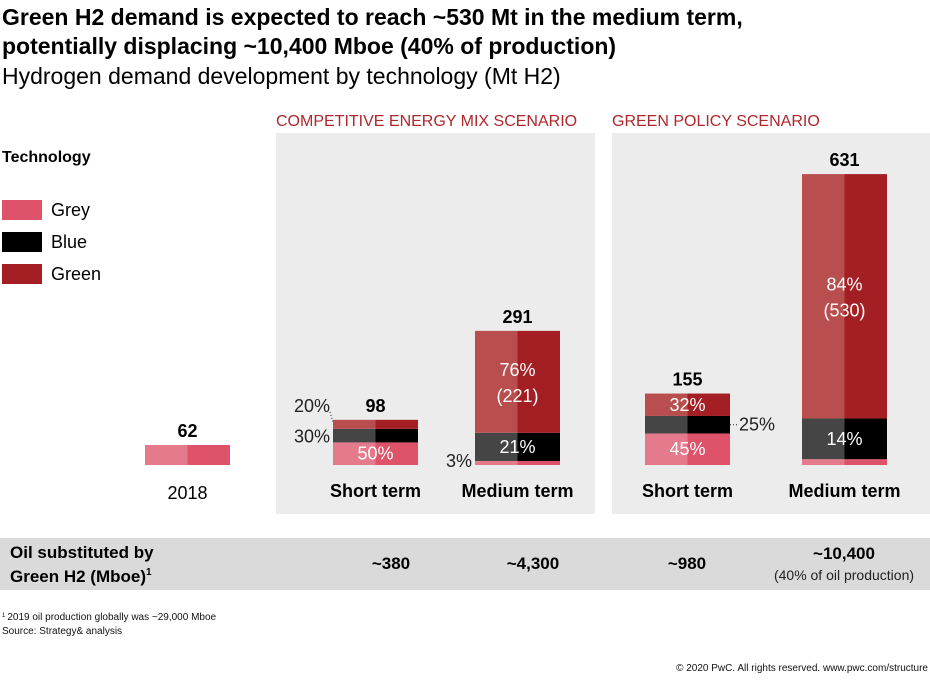 This screenshot has width=930, height=689. Describe the element at coordinates (82, 552) in the screenshot. I see `oil-row-label-line1: Oil substituted by` at that location.